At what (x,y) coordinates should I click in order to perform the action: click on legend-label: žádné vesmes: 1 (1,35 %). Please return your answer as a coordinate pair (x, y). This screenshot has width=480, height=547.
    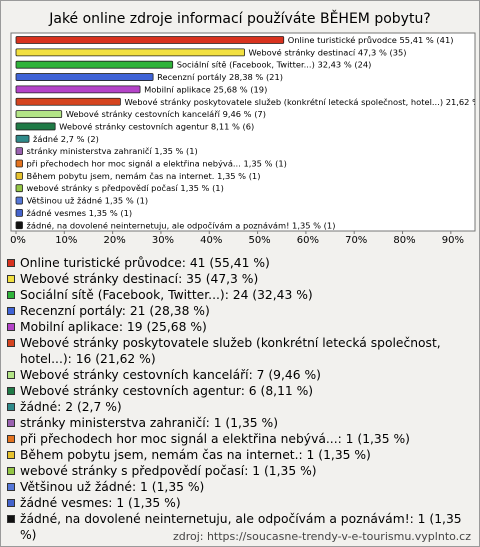
    Looking at the image, I should click on (100, 503).